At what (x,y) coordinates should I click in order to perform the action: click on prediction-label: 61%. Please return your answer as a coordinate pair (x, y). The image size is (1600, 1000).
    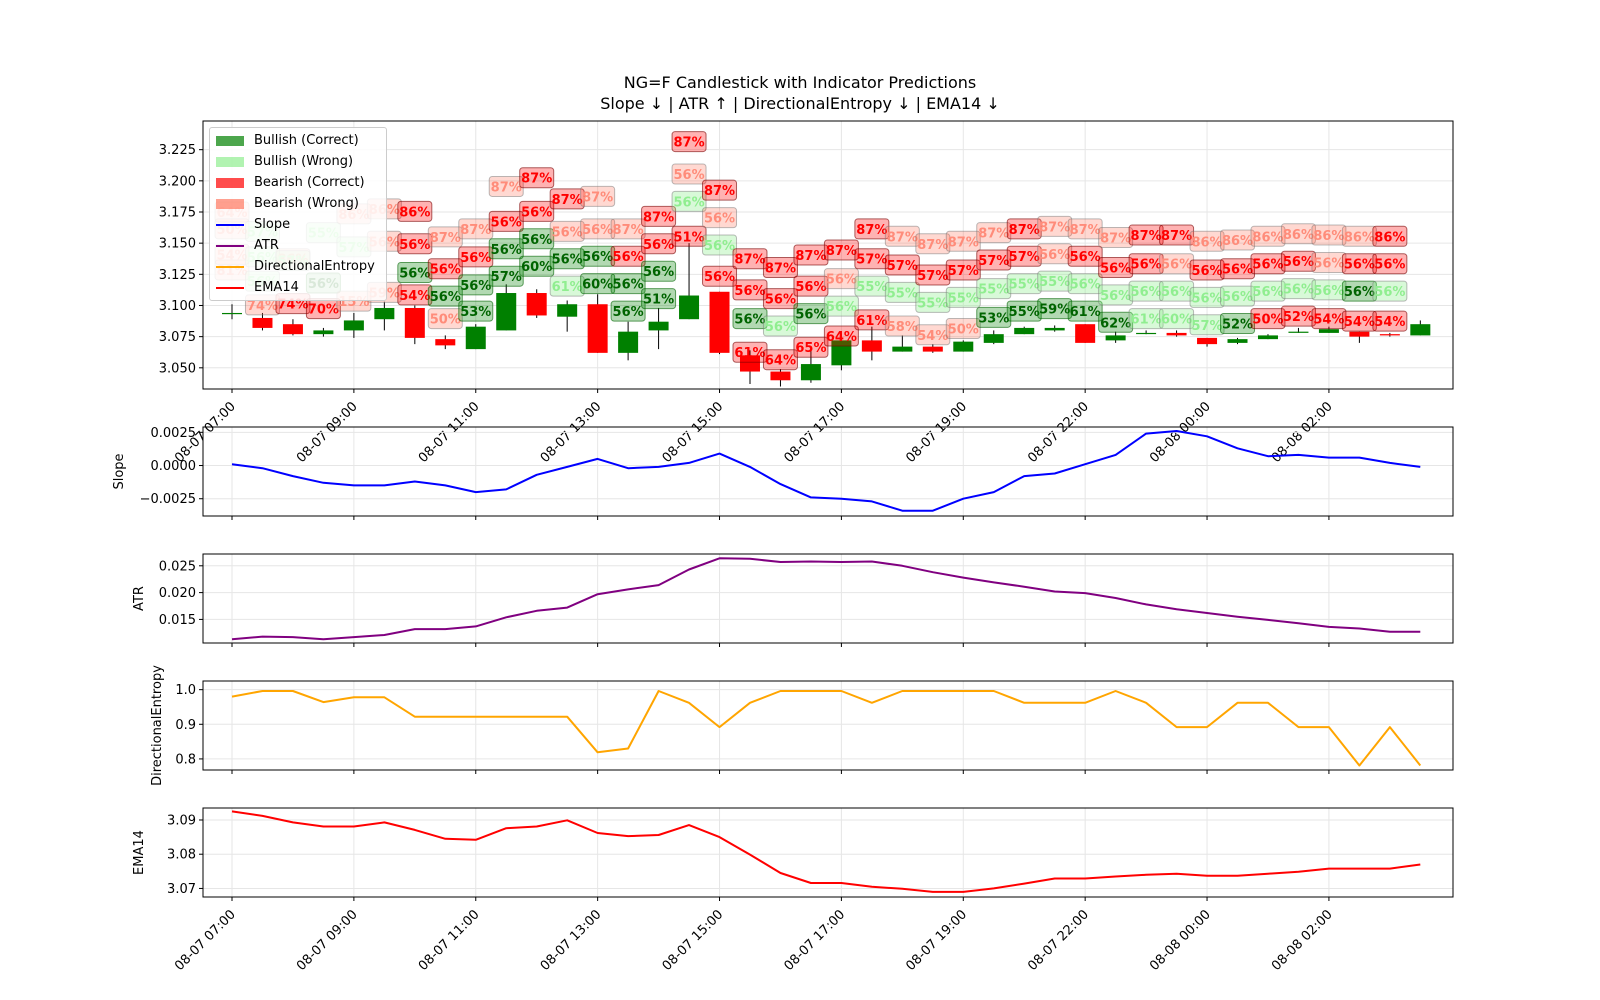
    Looking at the image, I should click on (1146, 320).